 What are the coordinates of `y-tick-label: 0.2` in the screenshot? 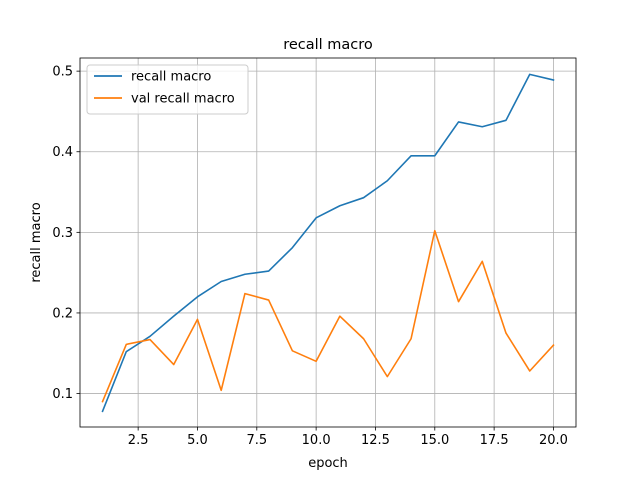 It's located at (62, 313).